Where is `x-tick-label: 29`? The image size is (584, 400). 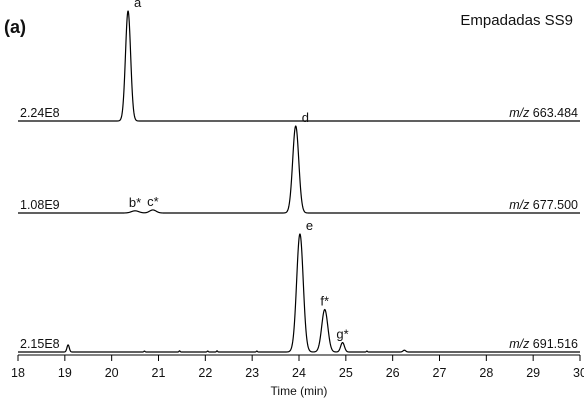
x-tick-label: 29 is located at coordinates (533, 373).